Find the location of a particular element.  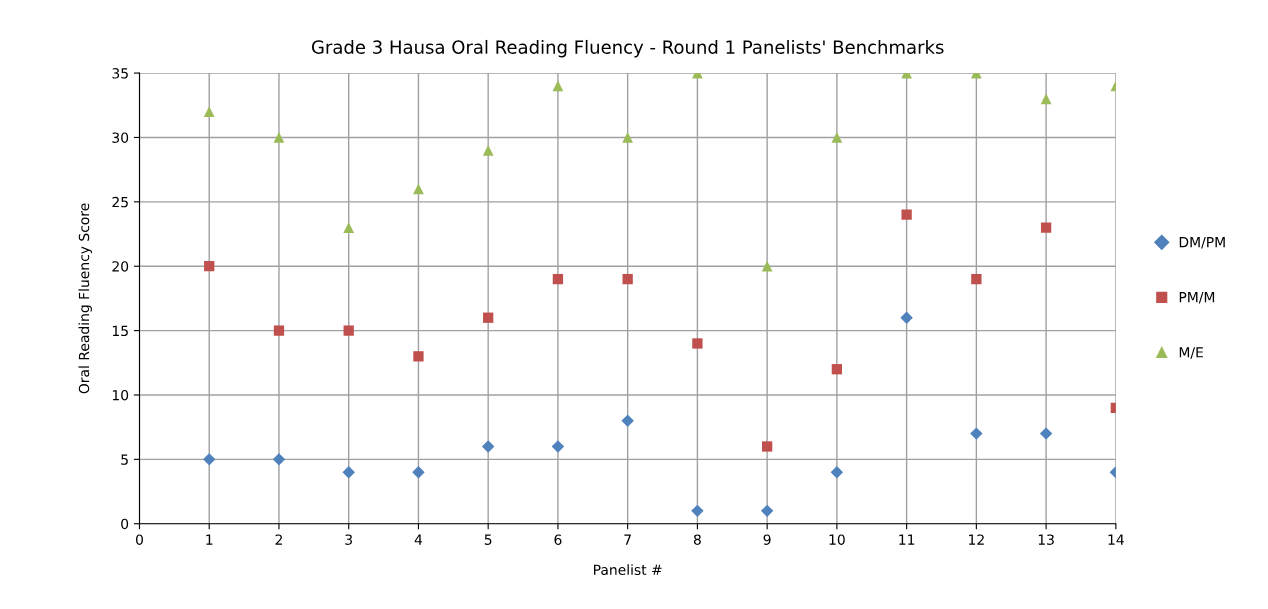

x-tick-label: 8 is located at coordinates (697, 539).